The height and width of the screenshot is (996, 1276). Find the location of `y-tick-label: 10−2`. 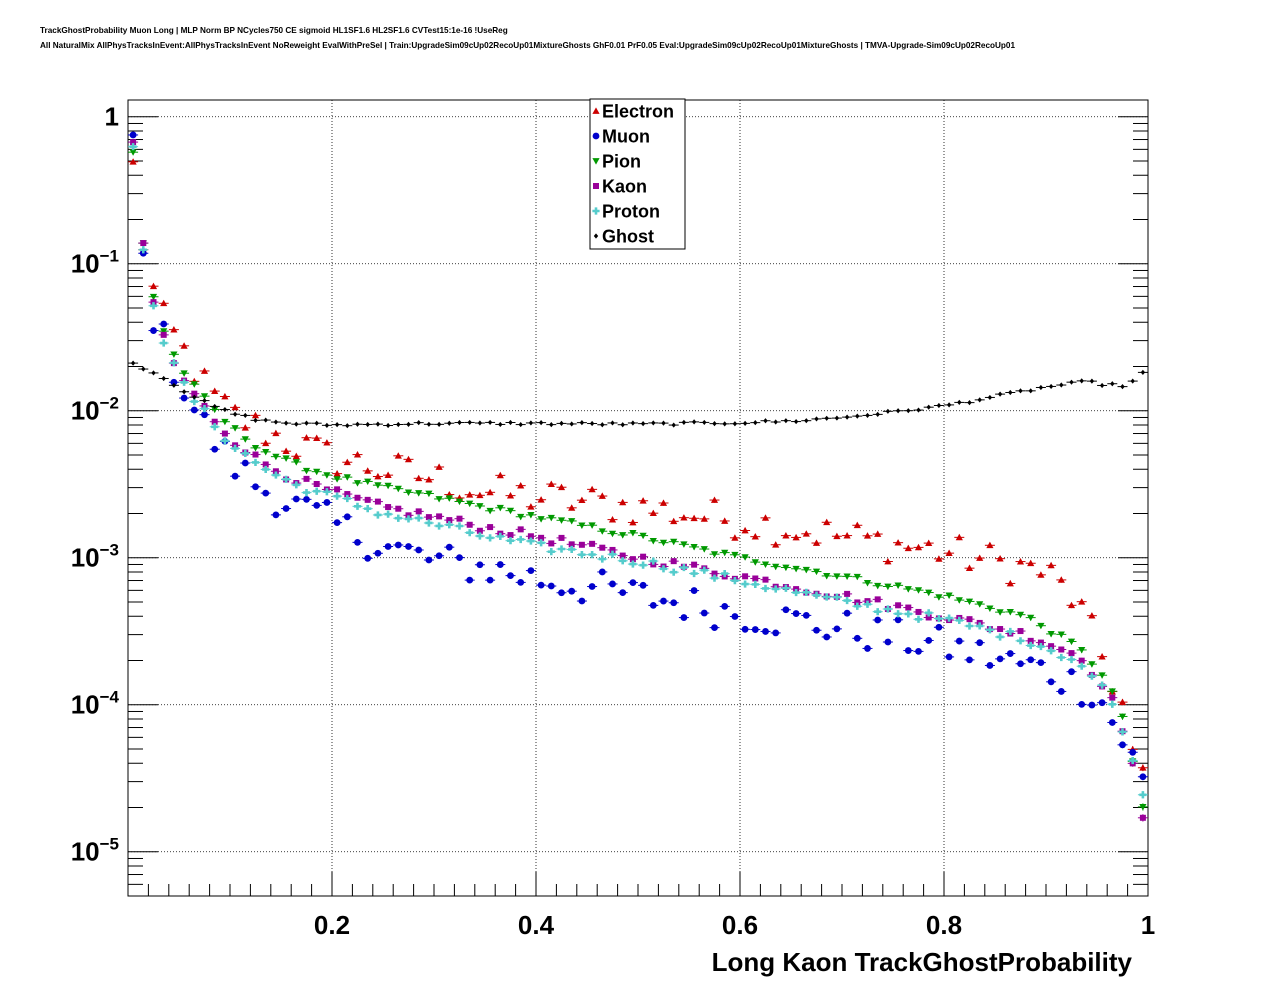

y-tick-label: 10−2 is located at coordinates (95, 410).